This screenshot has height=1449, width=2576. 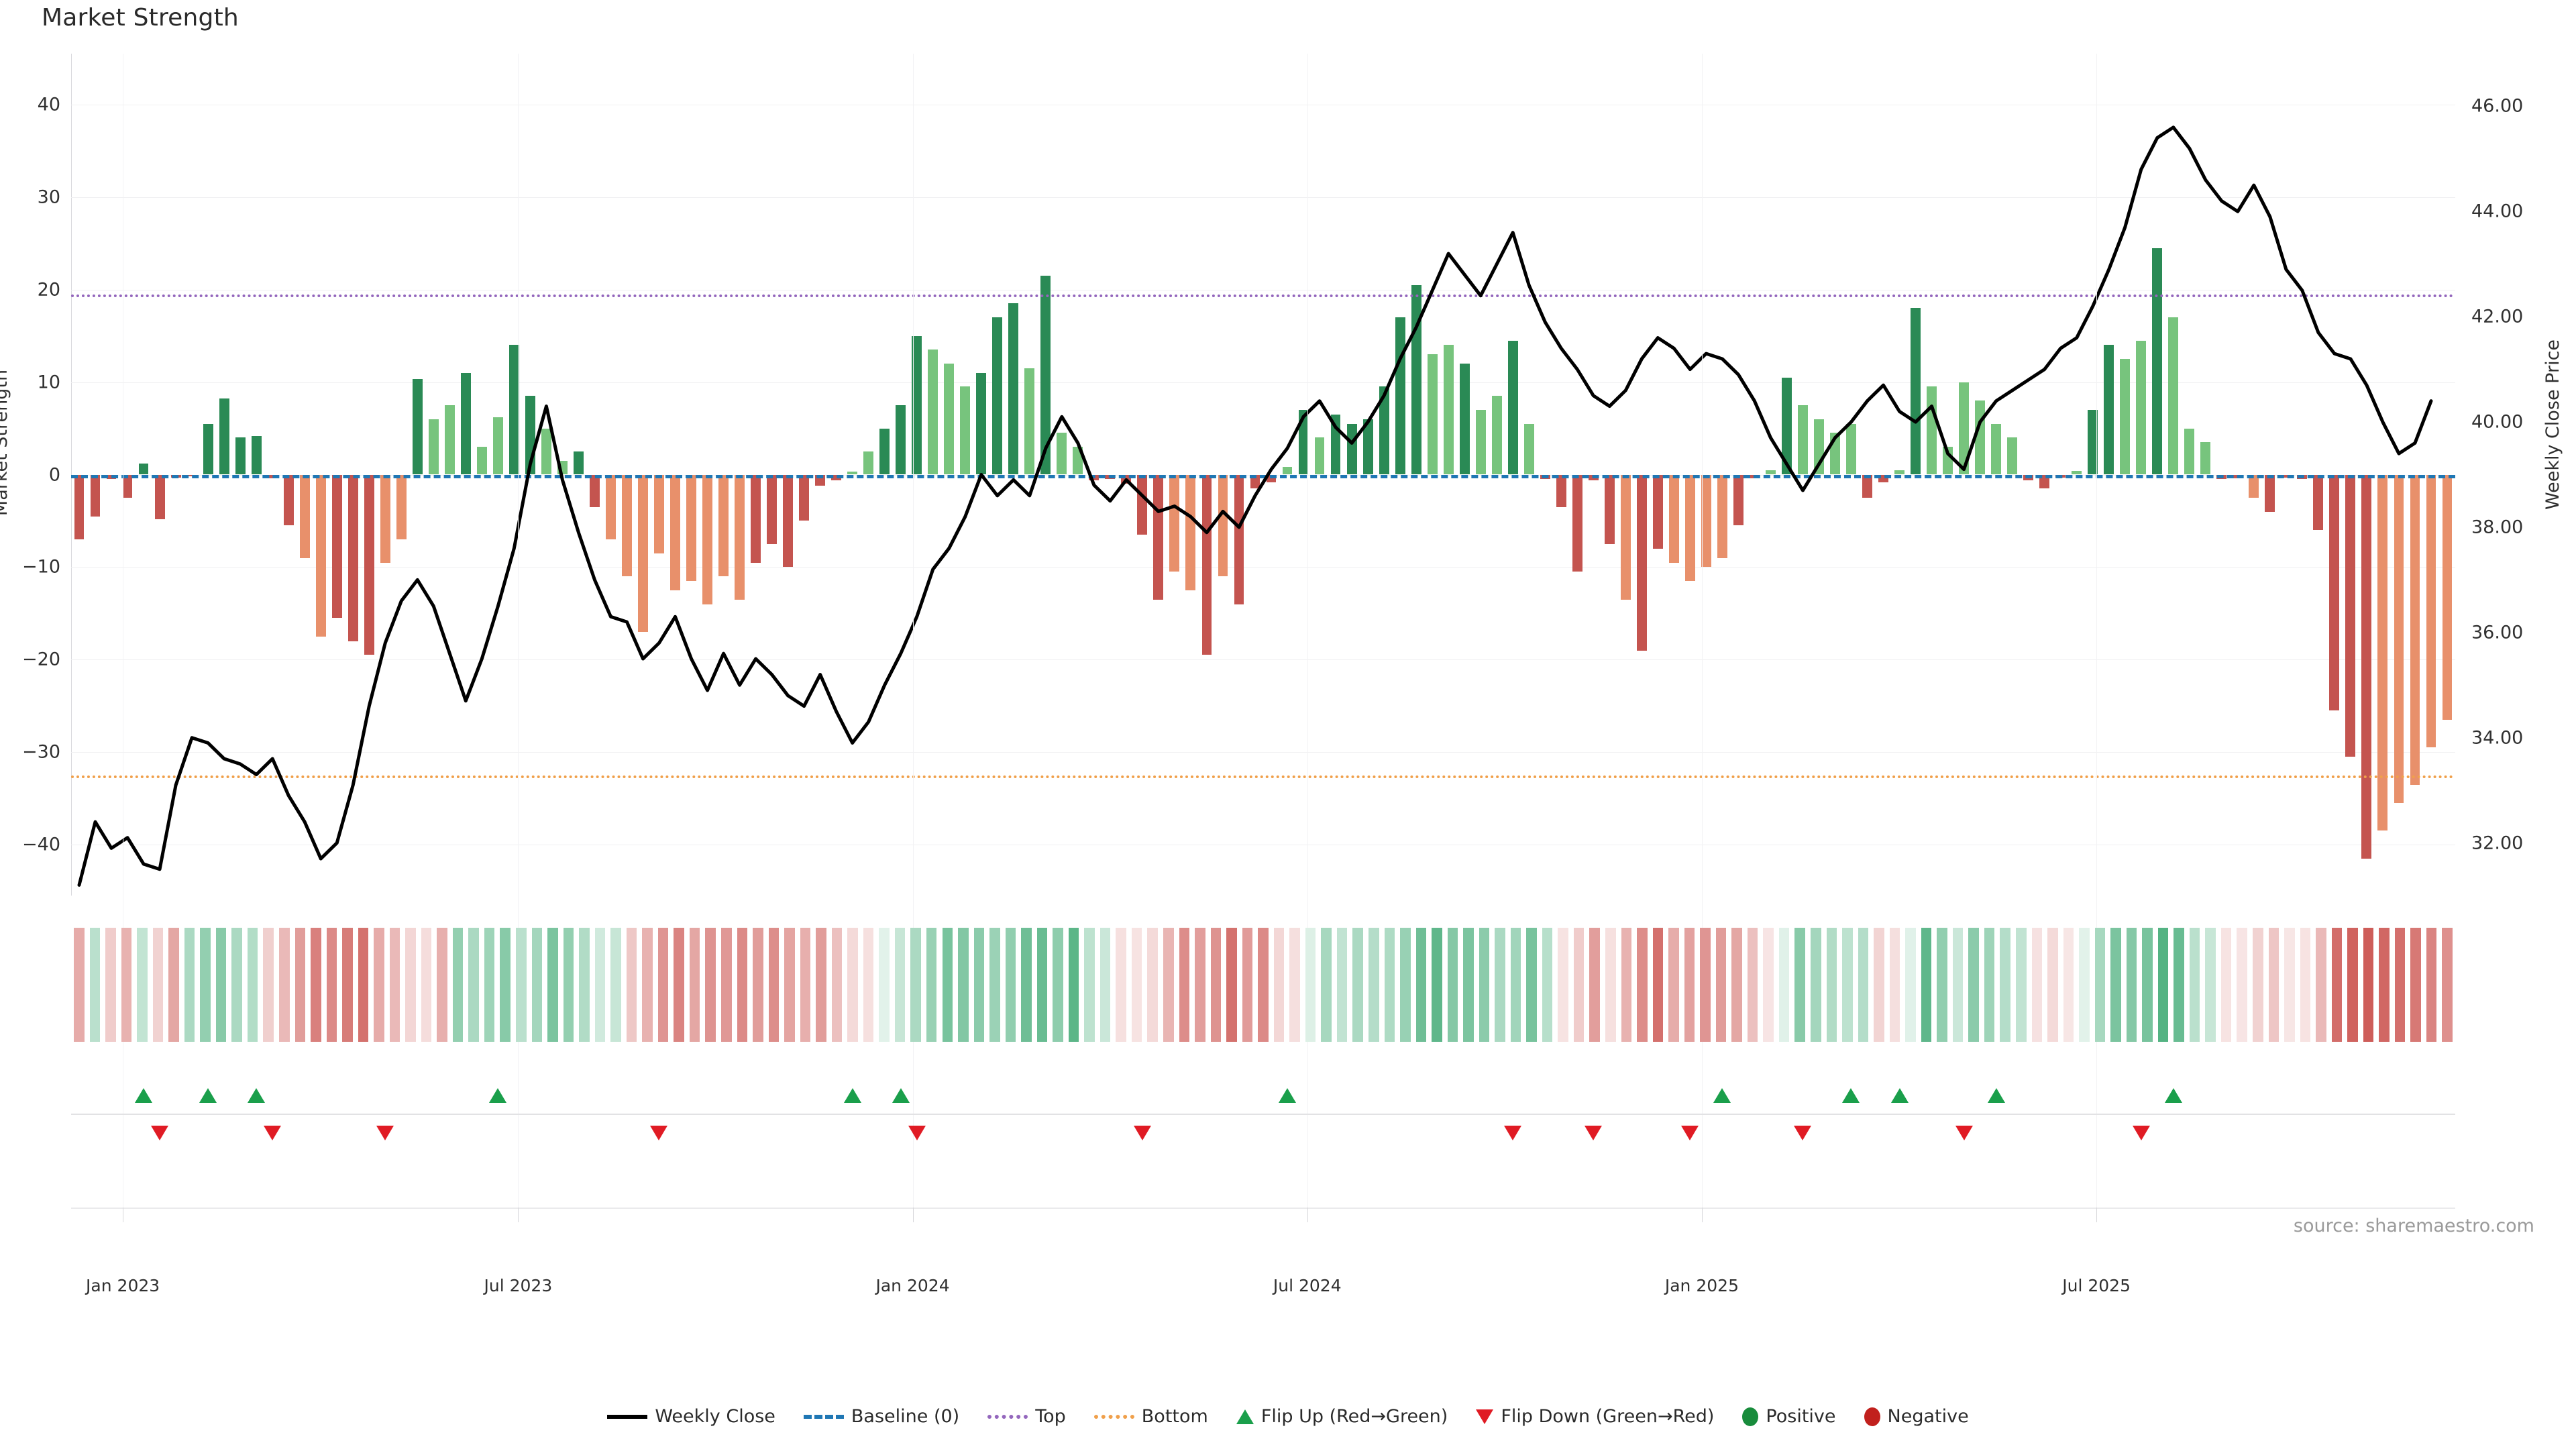 What do you see at coordinates (2497, 843) in the screenshot?
I see `right-tick-label: 32.00` at bounding box center [2497, 843].